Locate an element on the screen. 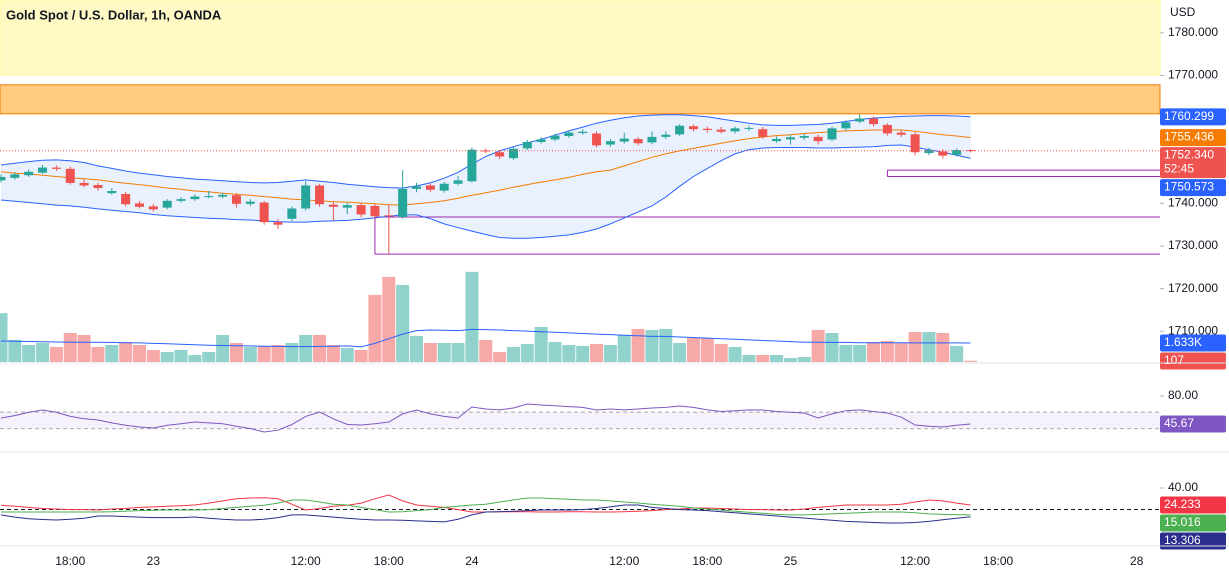  price-tag-label: 1755.436 is located at coordinates (1189, 137).